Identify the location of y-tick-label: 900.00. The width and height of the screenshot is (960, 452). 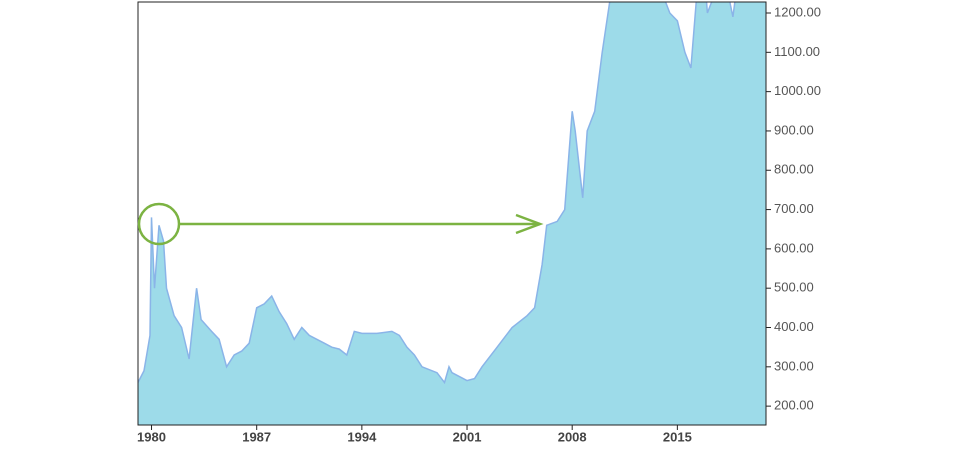
(794, 129).